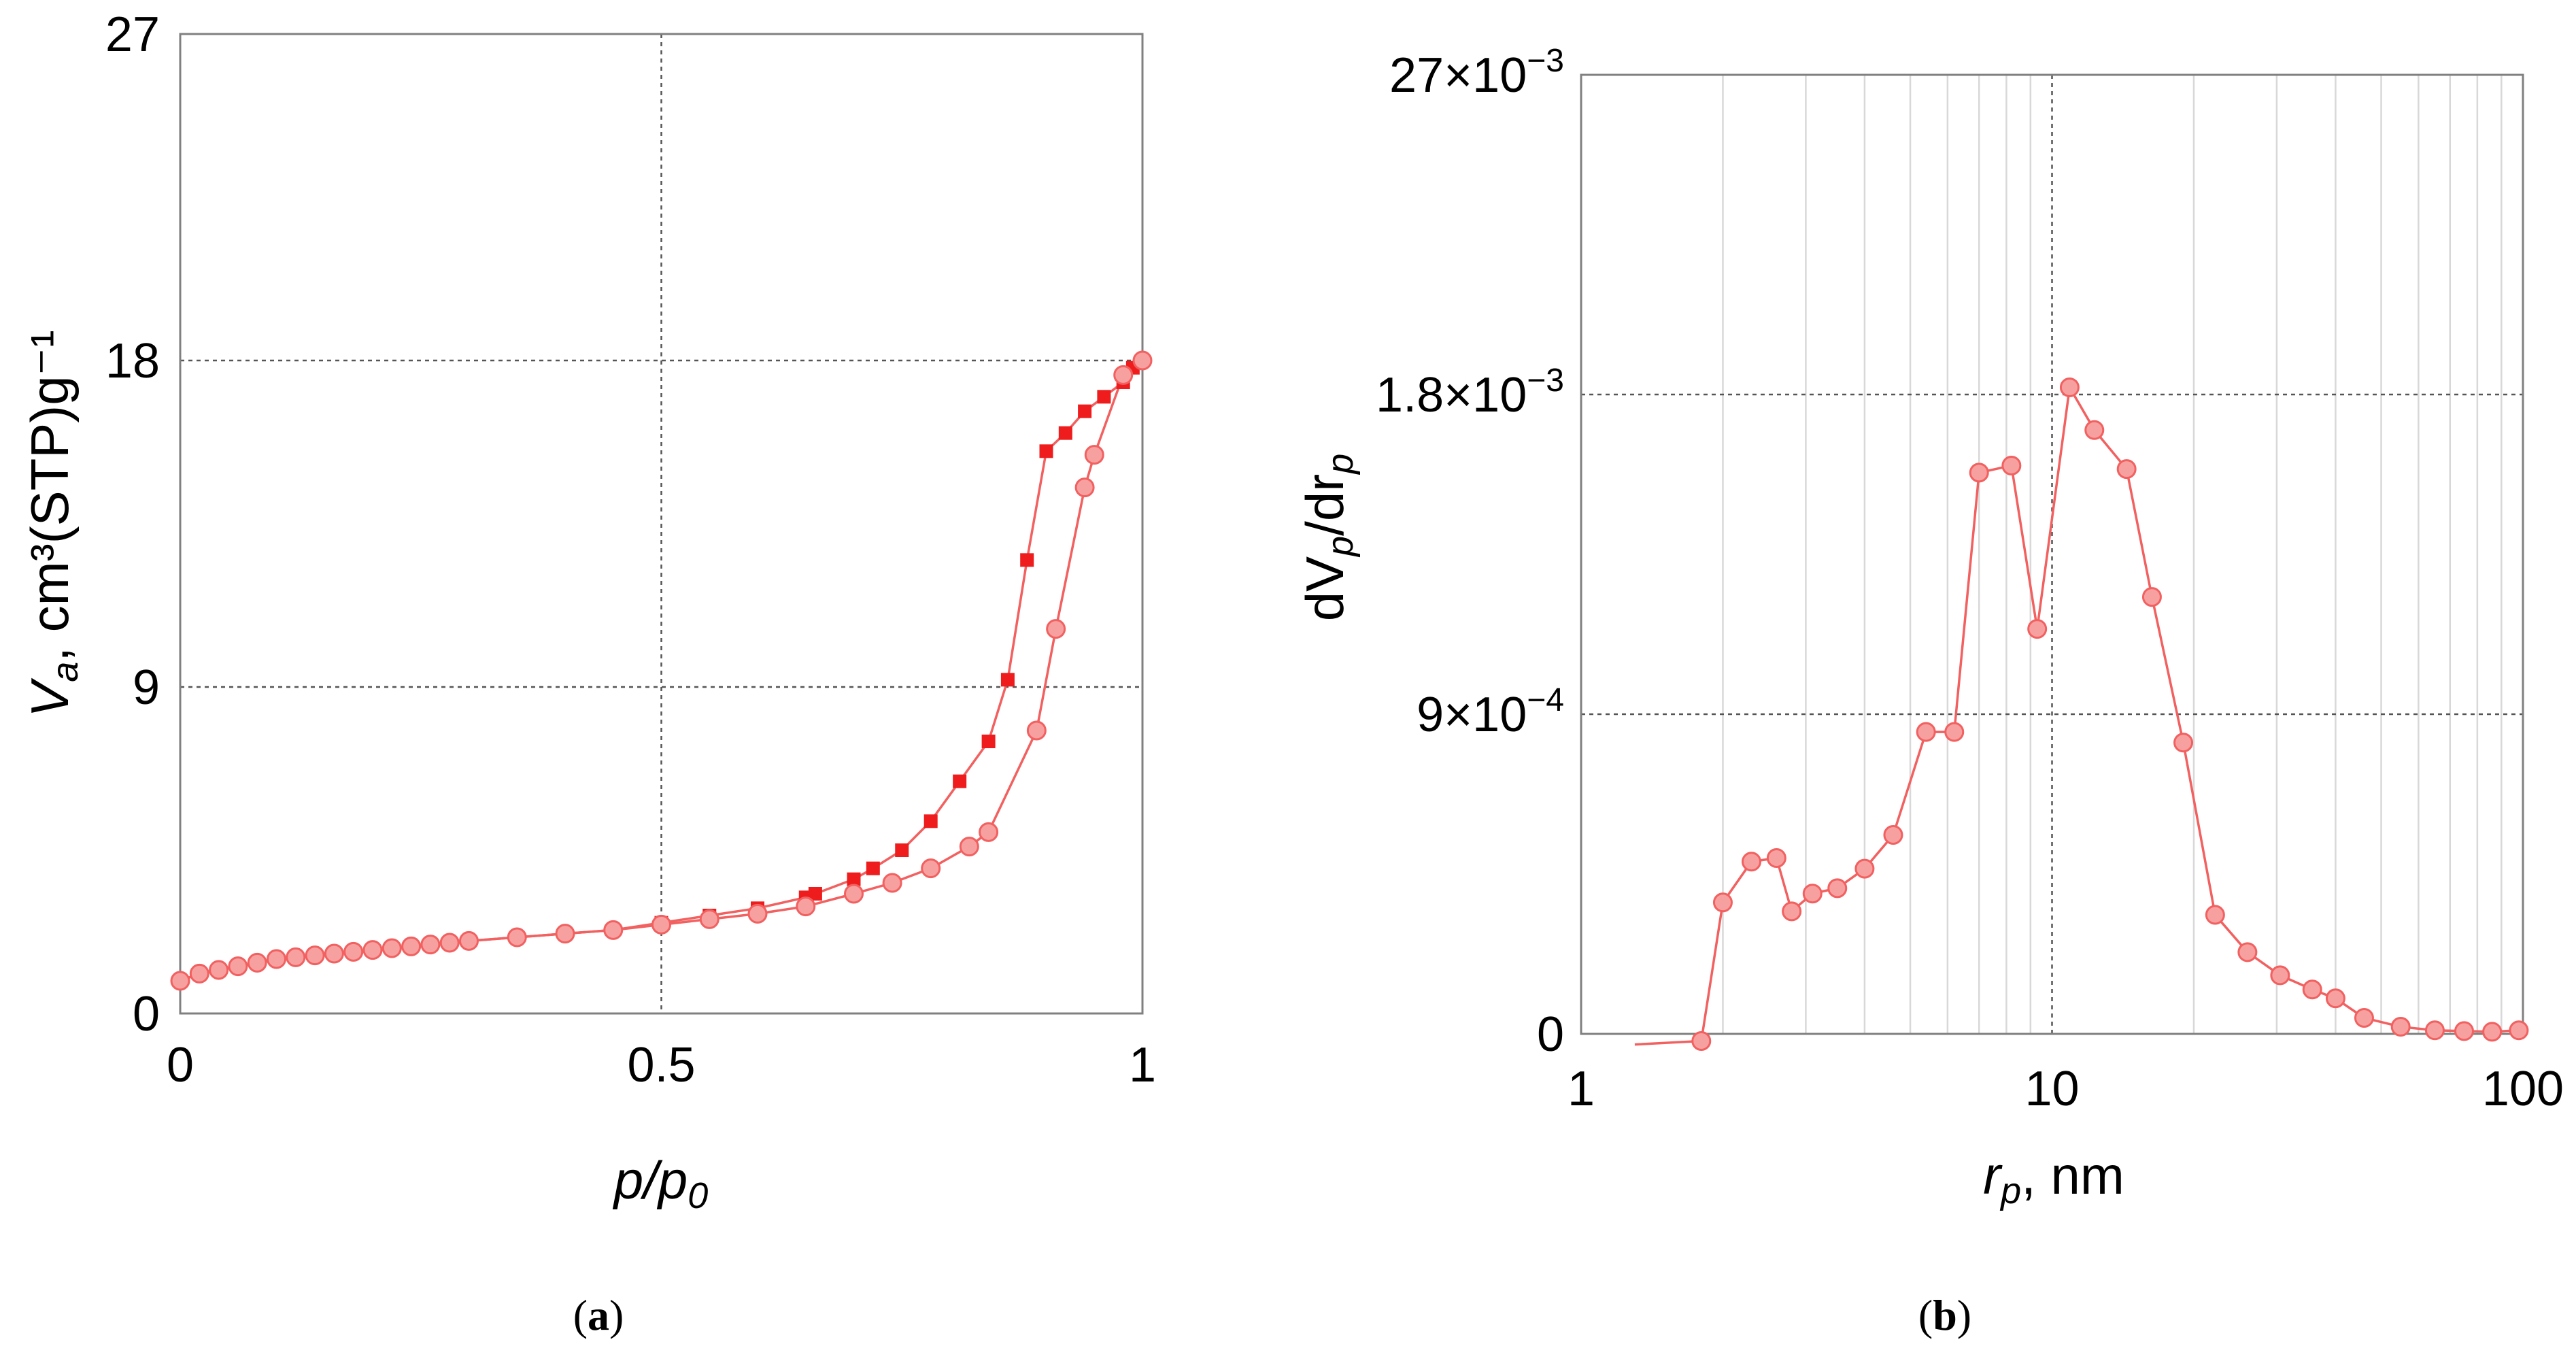  What do you see at coordinates (2072, 1175) in the screenshot?
I see `chart-b-x-axis-title-rest: , nm` at bounding box center [2072, 1175].